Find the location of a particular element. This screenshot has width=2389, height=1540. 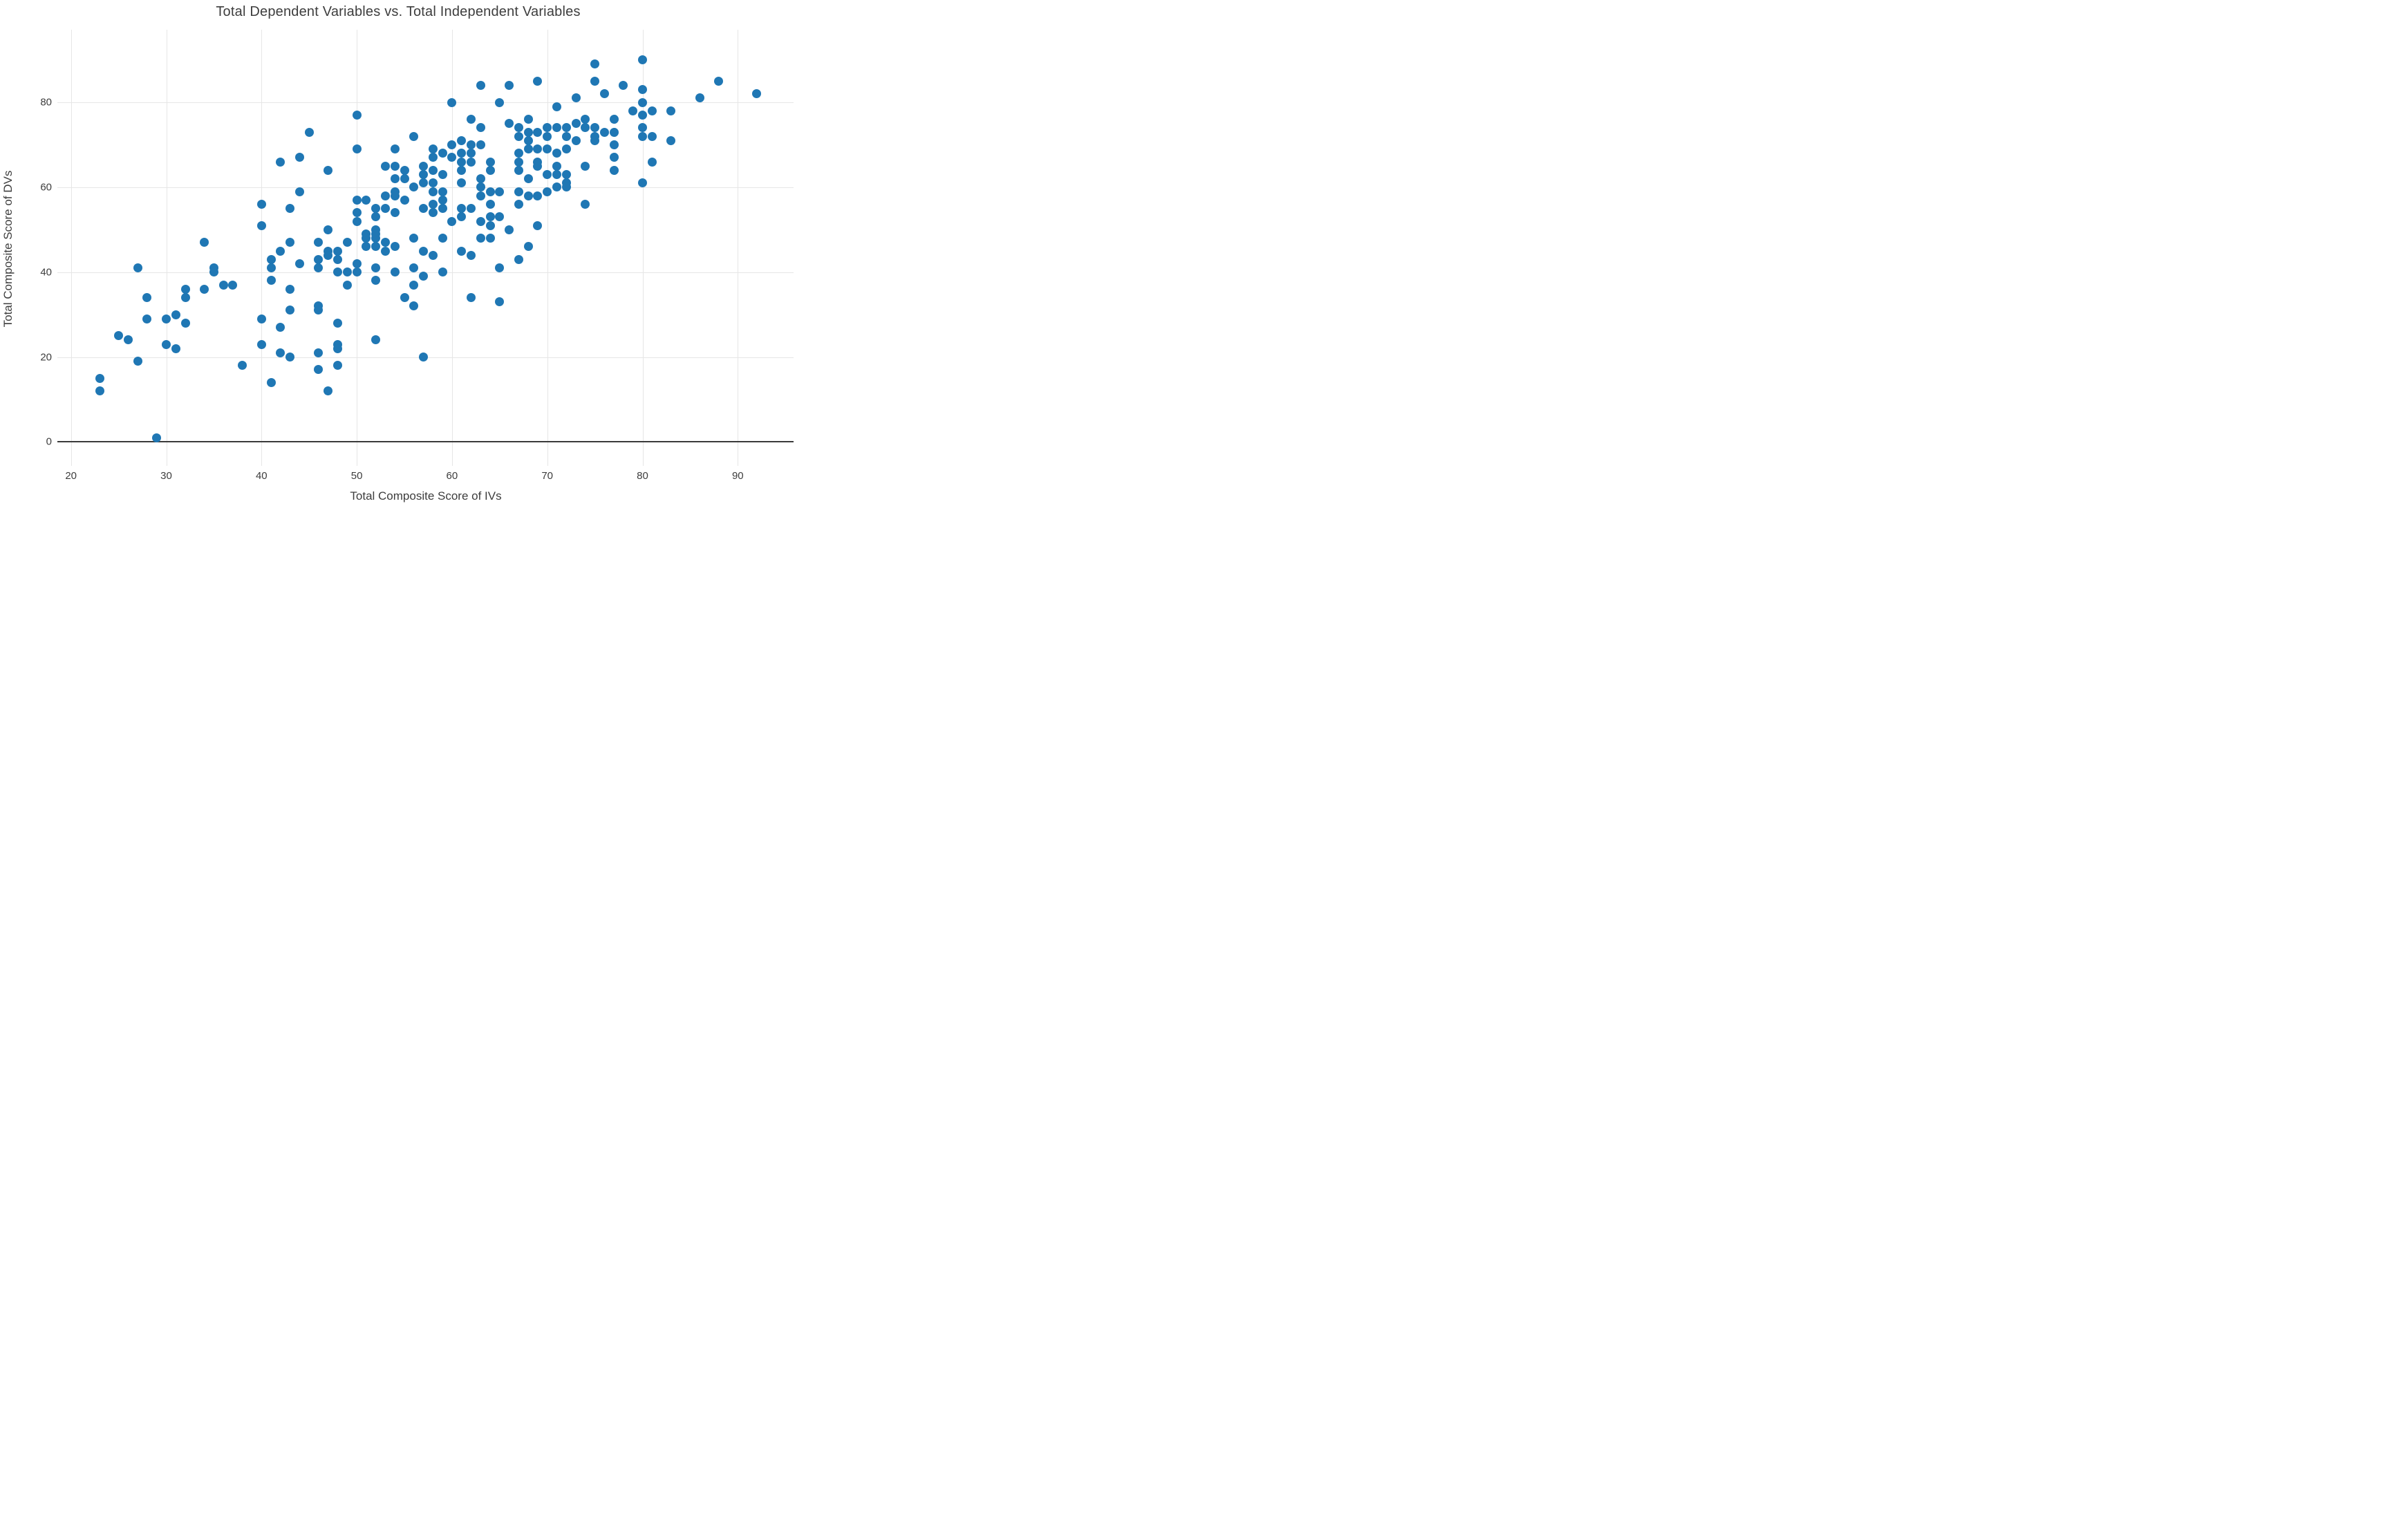

x-tick-label: 80 is located at coordinates (642, 476).